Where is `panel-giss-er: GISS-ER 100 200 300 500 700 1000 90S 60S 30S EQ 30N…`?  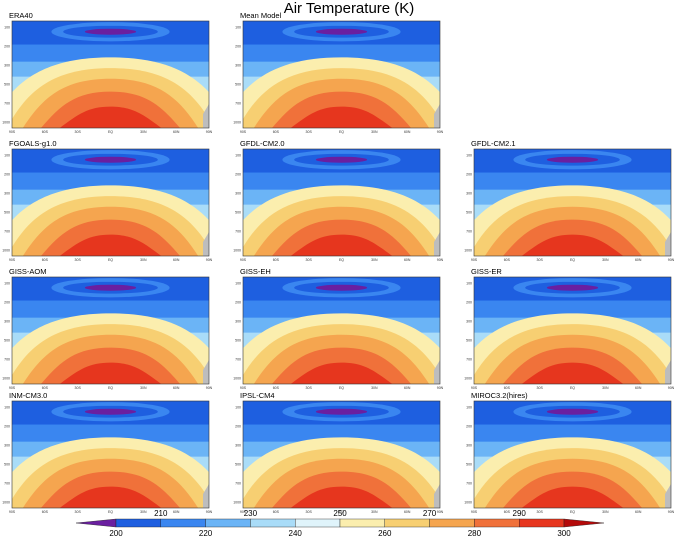
panel-giss-er: GISS-ER 100 200 300 500 700 1000 90S 60S 30S EQ 30N… is located at coordinates (569, 328).